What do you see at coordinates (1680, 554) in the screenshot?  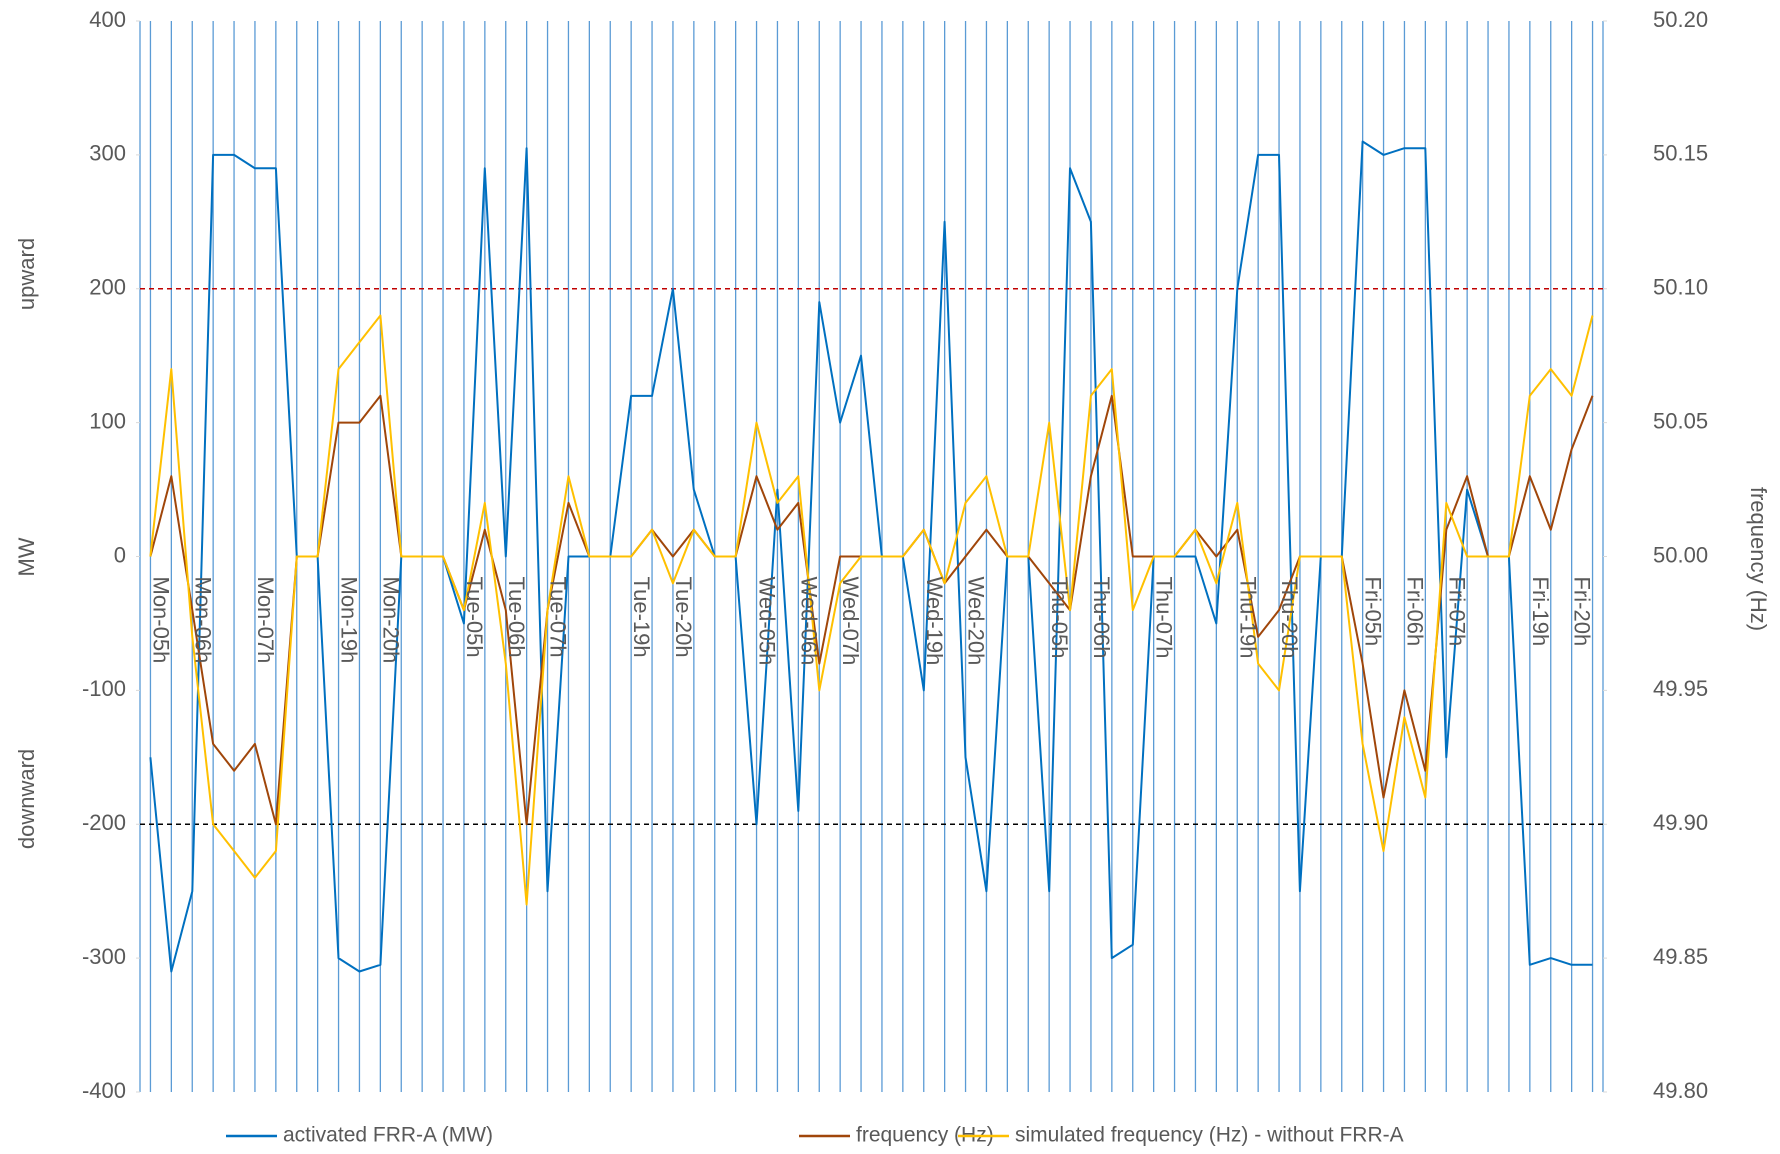 I see `y2-tick-label: 50.00` at bounding box center [1680, 554].